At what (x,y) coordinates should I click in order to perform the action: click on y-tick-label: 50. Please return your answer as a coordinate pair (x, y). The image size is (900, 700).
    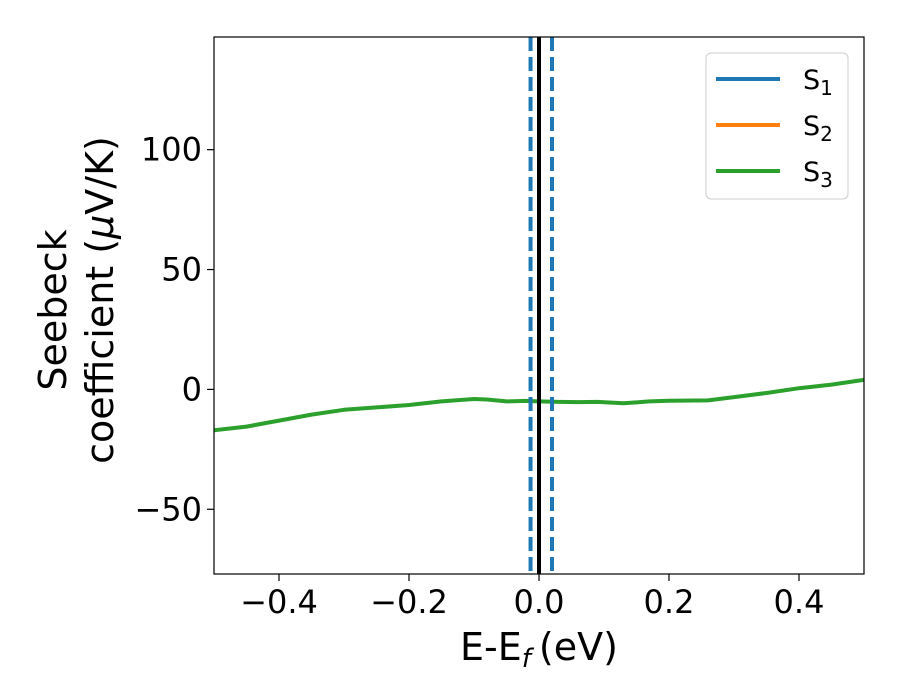
    Looking at the image, I should click on (181, 270).